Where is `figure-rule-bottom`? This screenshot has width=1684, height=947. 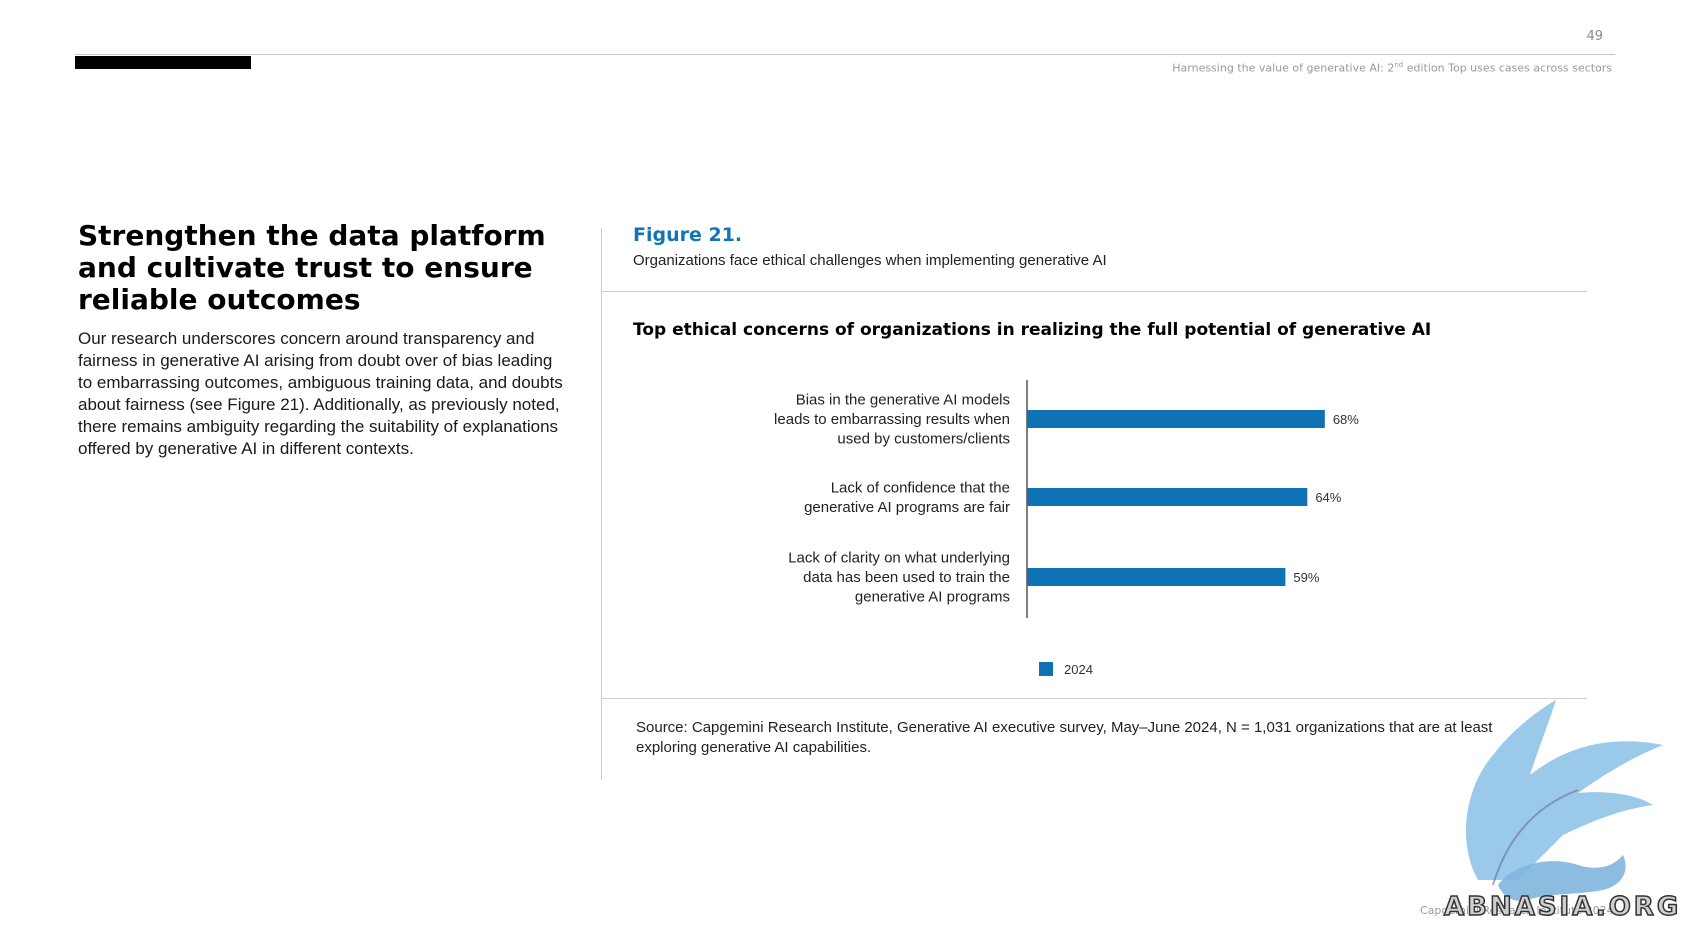
figure-rule-bottom is located at coordinates (1094, 698).